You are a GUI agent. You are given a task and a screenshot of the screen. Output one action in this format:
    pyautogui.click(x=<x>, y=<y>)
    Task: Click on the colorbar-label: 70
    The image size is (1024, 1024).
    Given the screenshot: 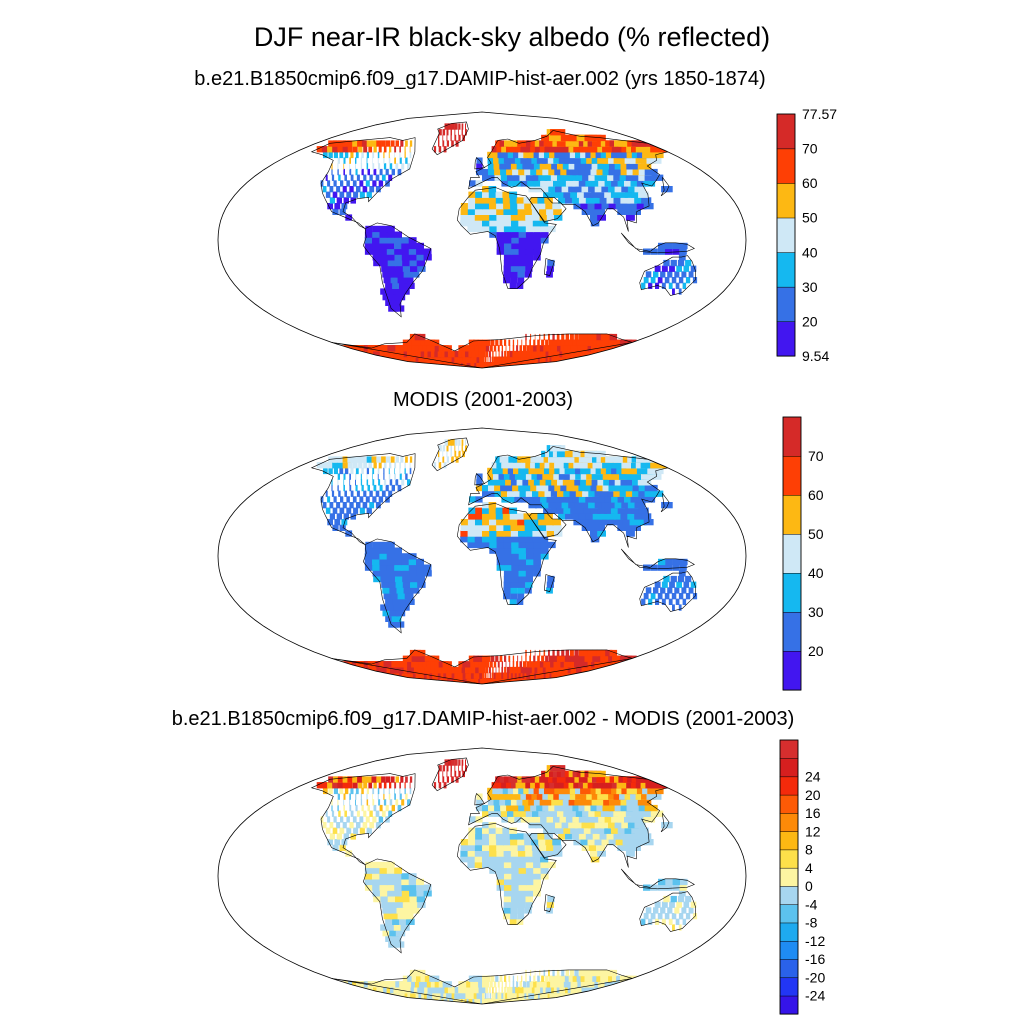 What is the action you would take?
    pyautogui.click(x=810, y=149)
    